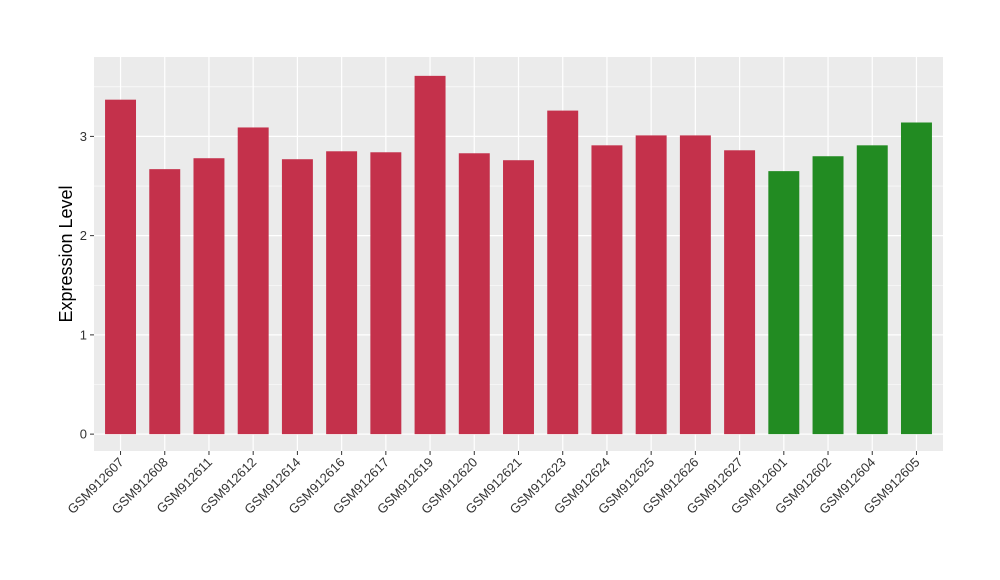  Describe the element at coordinates (916, 278) in the screenshot. I see `bar-GSM912605` at that location.